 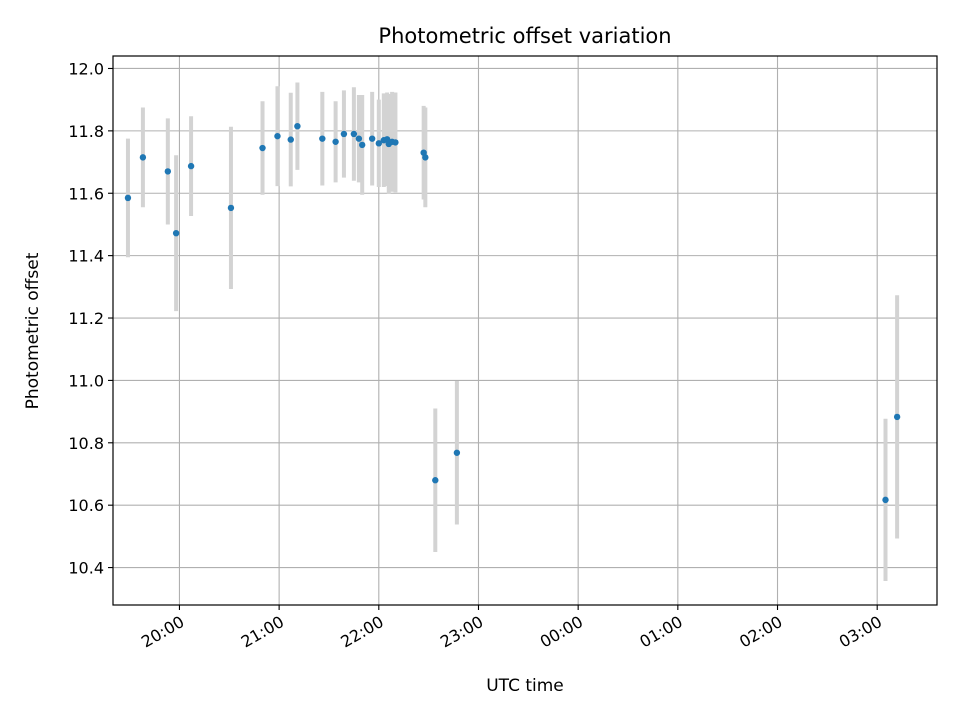 I want to click on y-tick-label: 11.6, so click(x=86, y=193).